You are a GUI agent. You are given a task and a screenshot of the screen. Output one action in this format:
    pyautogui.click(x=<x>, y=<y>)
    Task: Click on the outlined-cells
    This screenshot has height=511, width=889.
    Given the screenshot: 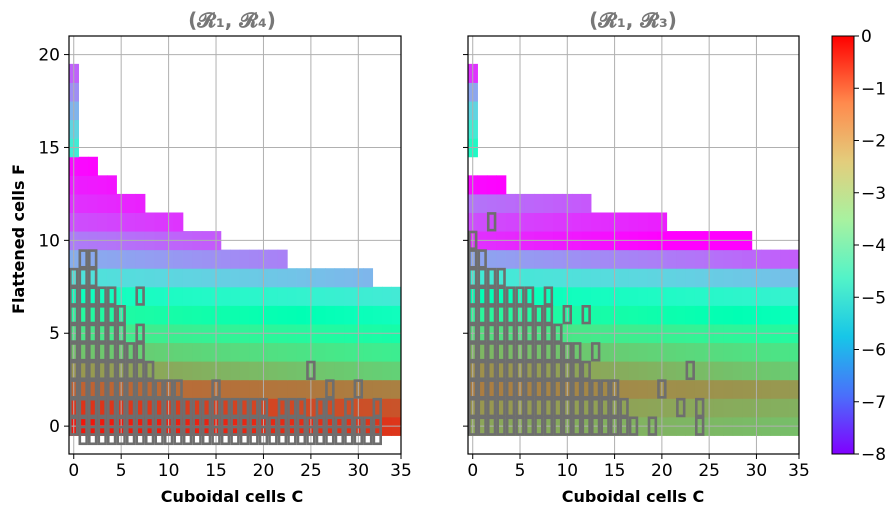 What is the action you would take?
    pyautogui.click(x=586, y=324)
    